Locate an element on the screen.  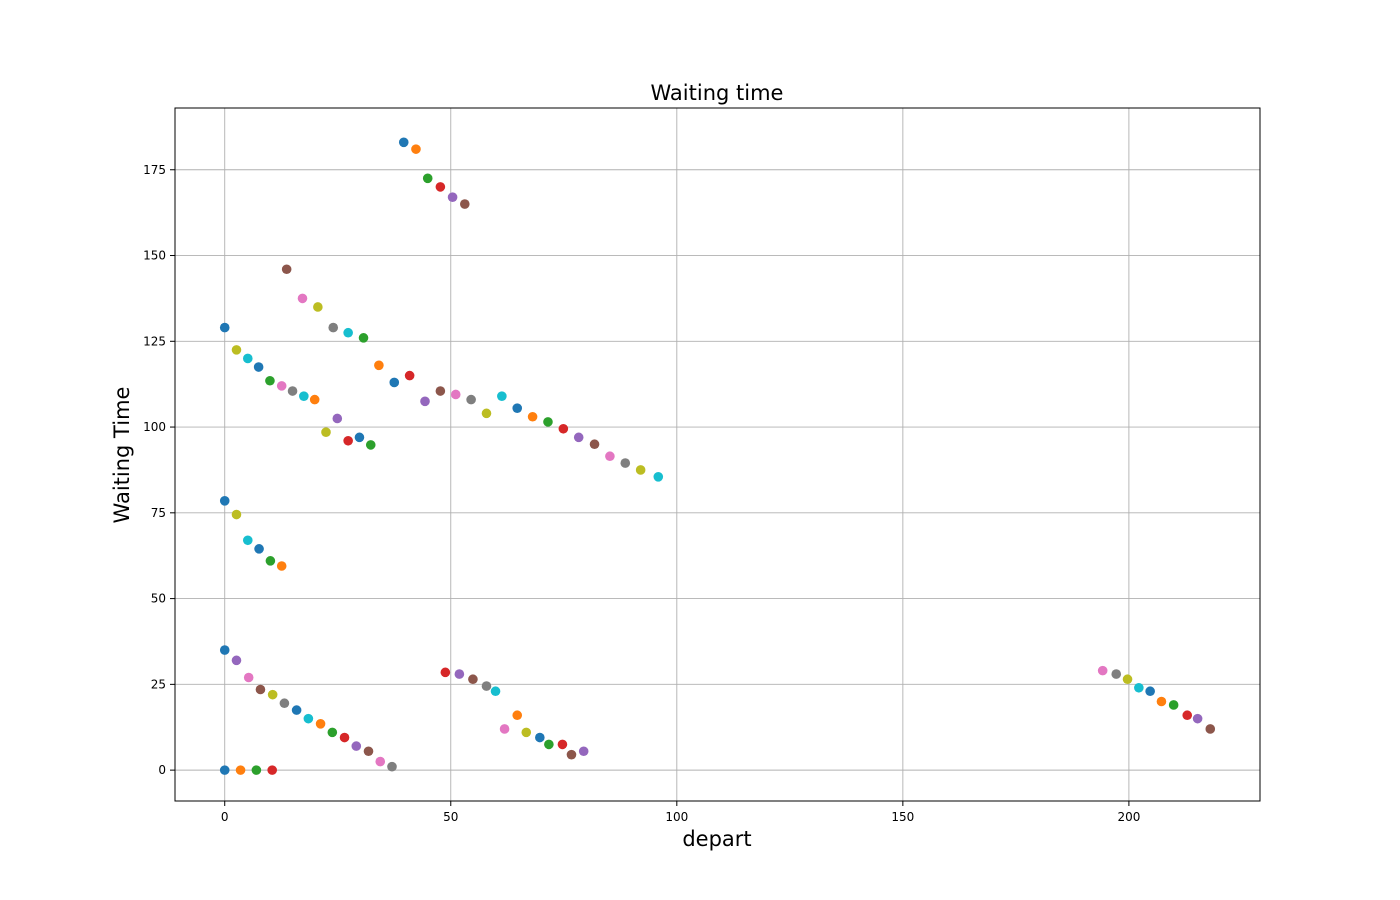
x-tick-label: 200 is located at coordinates (1128, 817).